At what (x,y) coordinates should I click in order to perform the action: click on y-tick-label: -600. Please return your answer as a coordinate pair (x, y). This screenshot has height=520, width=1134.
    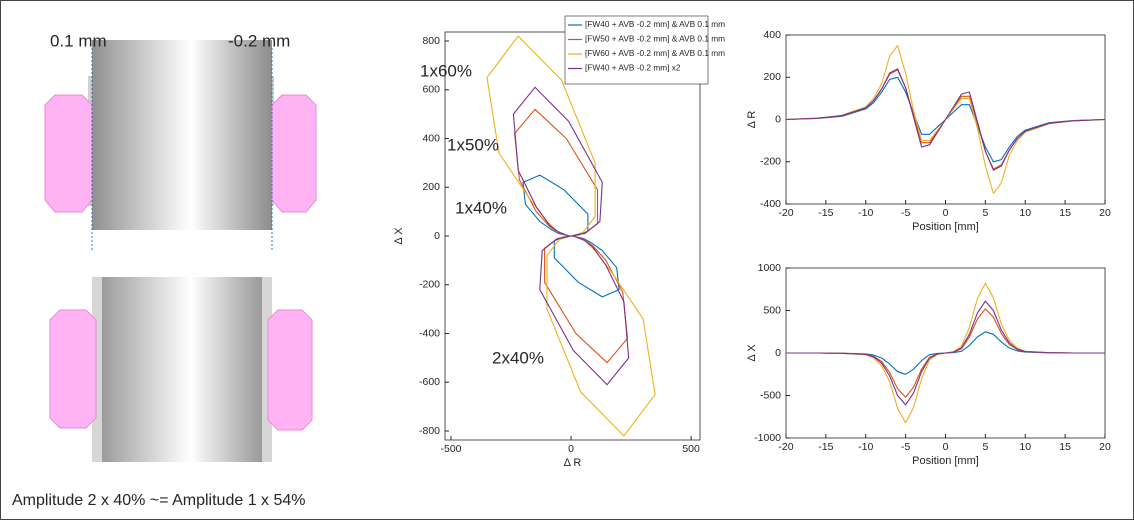
    Looking at the image, I should click on (429, 382).